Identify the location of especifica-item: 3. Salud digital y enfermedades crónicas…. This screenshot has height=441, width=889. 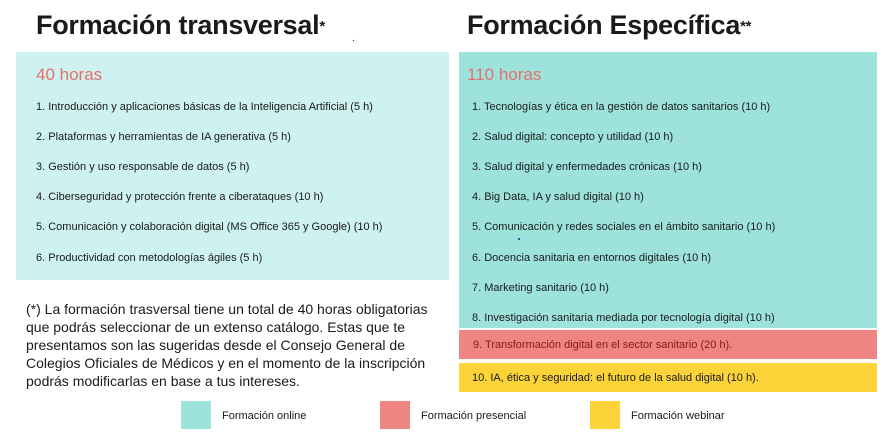
(587, 167).